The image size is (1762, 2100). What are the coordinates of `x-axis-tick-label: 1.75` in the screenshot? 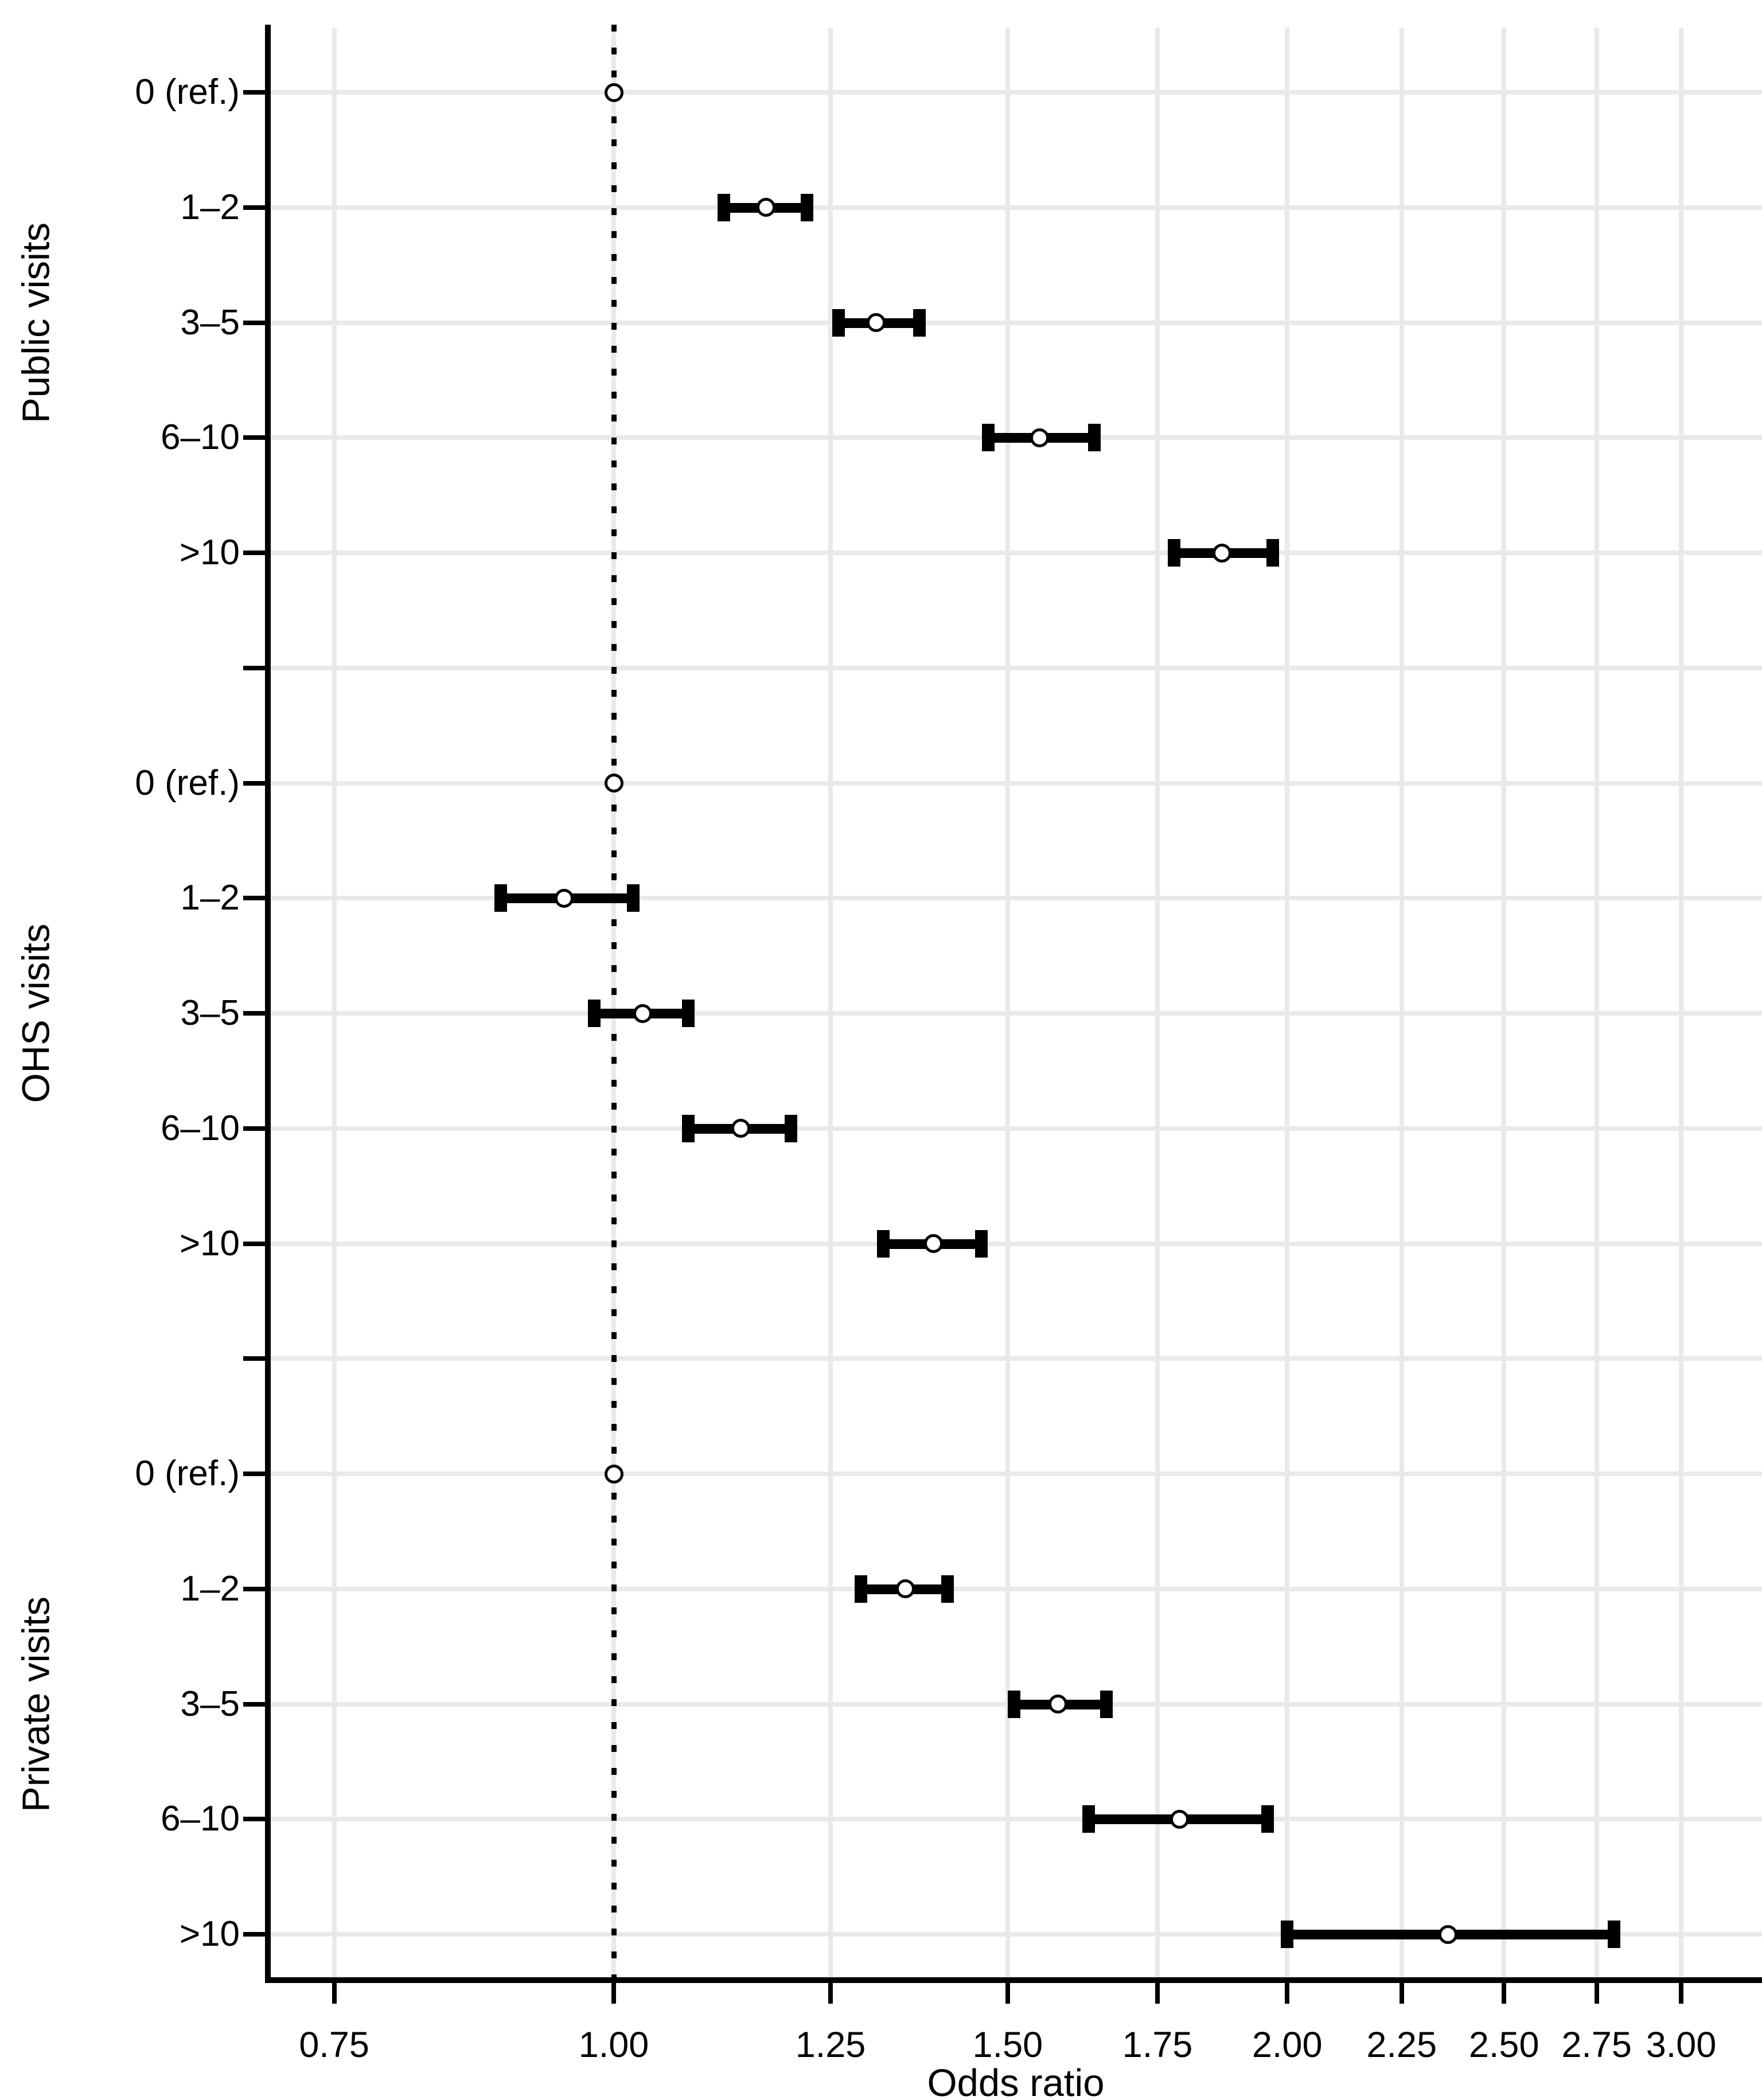 It's located at (1157, 2045).